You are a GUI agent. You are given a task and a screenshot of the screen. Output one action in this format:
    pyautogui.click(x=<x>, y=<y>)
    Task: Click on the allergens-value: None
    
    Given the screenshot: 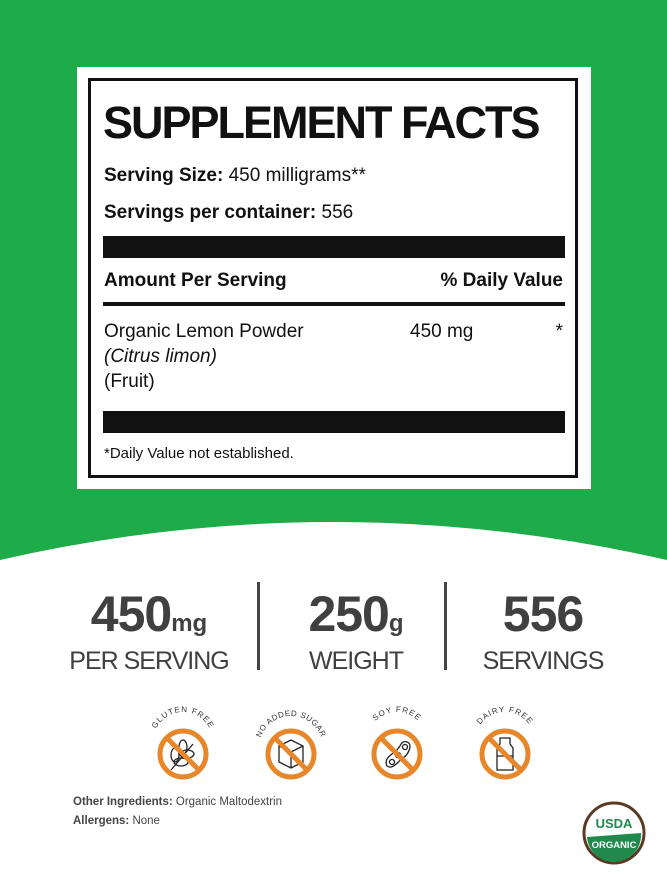 What is the action you would take?
    pyautogui.click(x=146, y=821)
    